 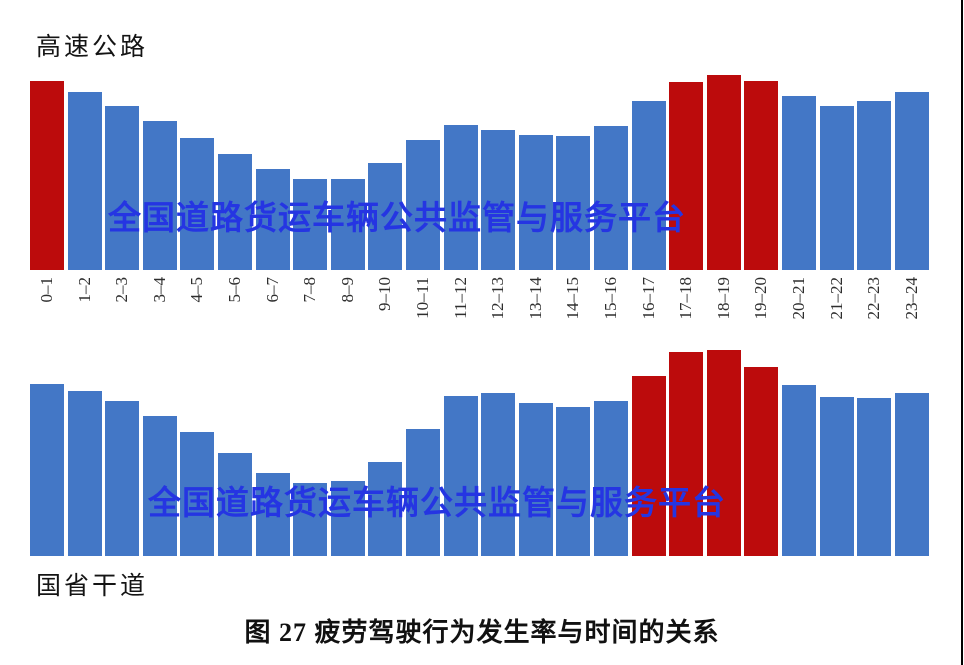 I want to click on bar-expressway-21–22, so click(x=836, y=188).